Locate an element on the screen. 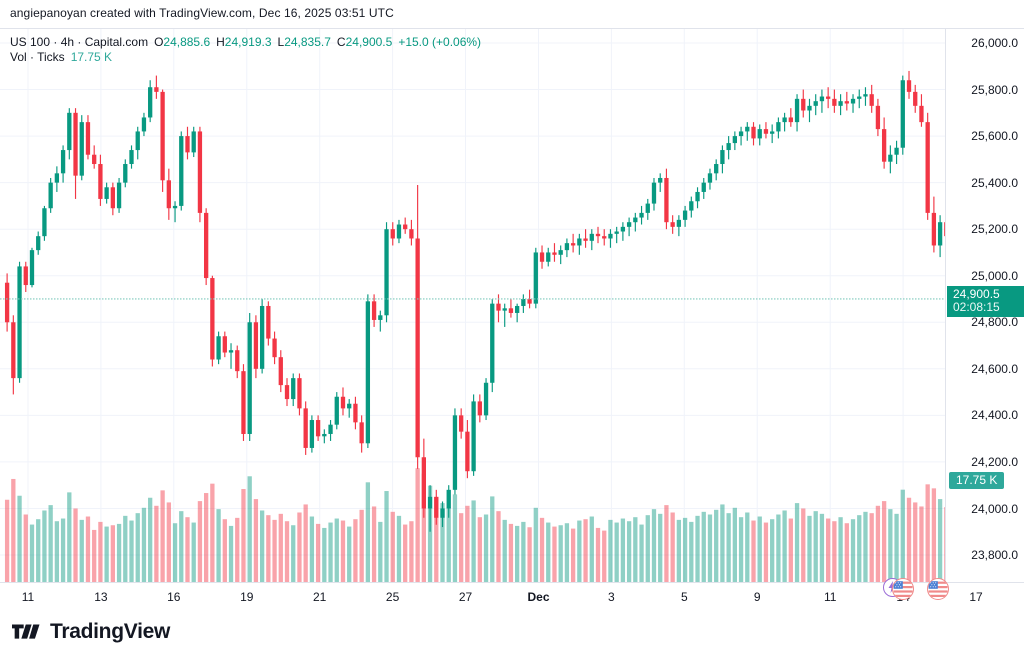 The height and width of the screenshot is (661, 1024). tradingview-logo-icon is located at coordinates (26, 631).